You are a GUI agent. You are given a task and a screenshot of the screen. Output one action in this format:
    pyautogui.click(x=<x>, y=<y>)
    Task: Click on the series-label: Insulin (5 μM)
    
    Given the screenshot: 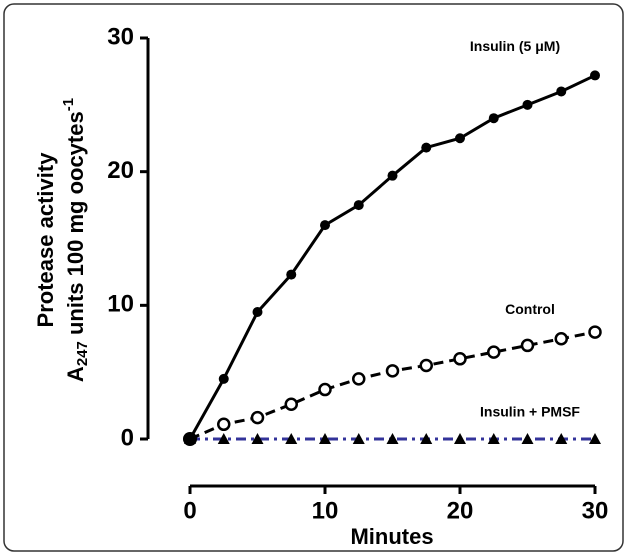 What is the action you would take?
    pyautogui.click(x=515, y=46)
    